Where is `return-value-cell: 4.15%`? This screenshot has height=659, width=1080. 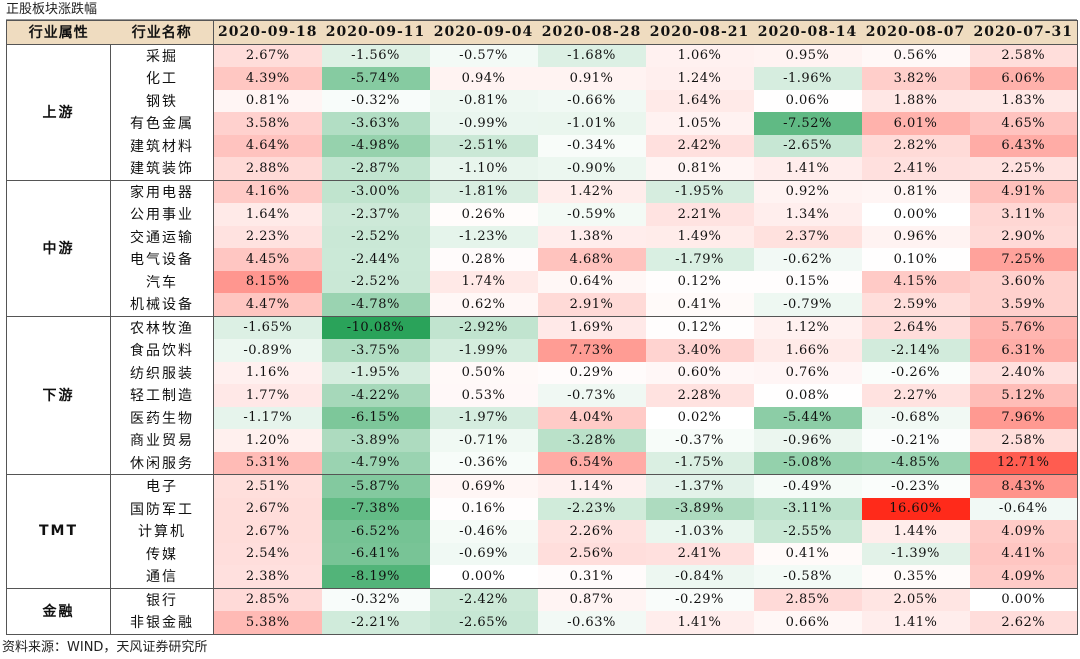
return-value-cell: 4.15% is located at coordinates (915, 281).